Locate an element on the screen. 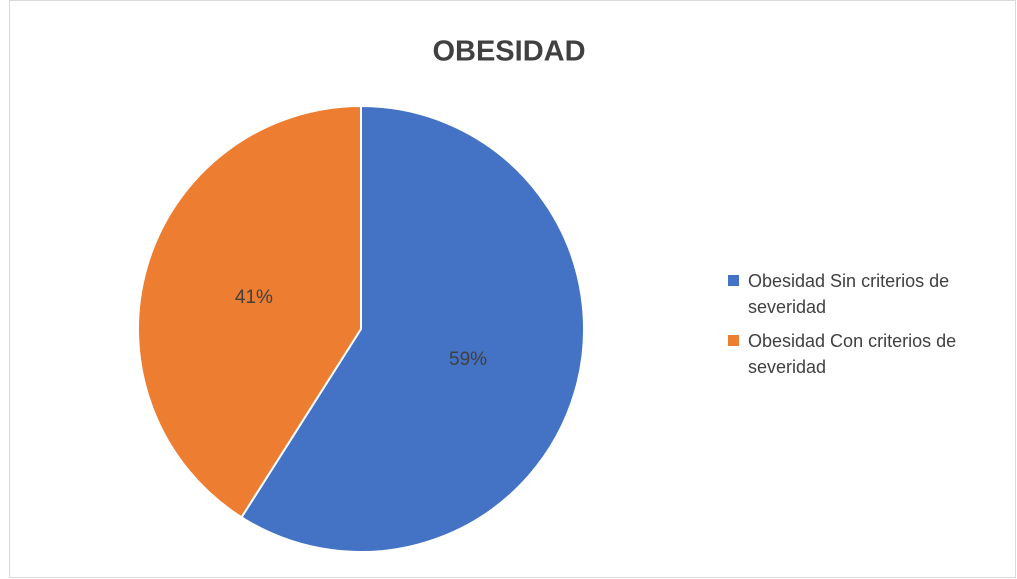 The height and width of the screenshot is (579, 1017). chart-title: OBESIDAD is located at coordinates (508, 52).